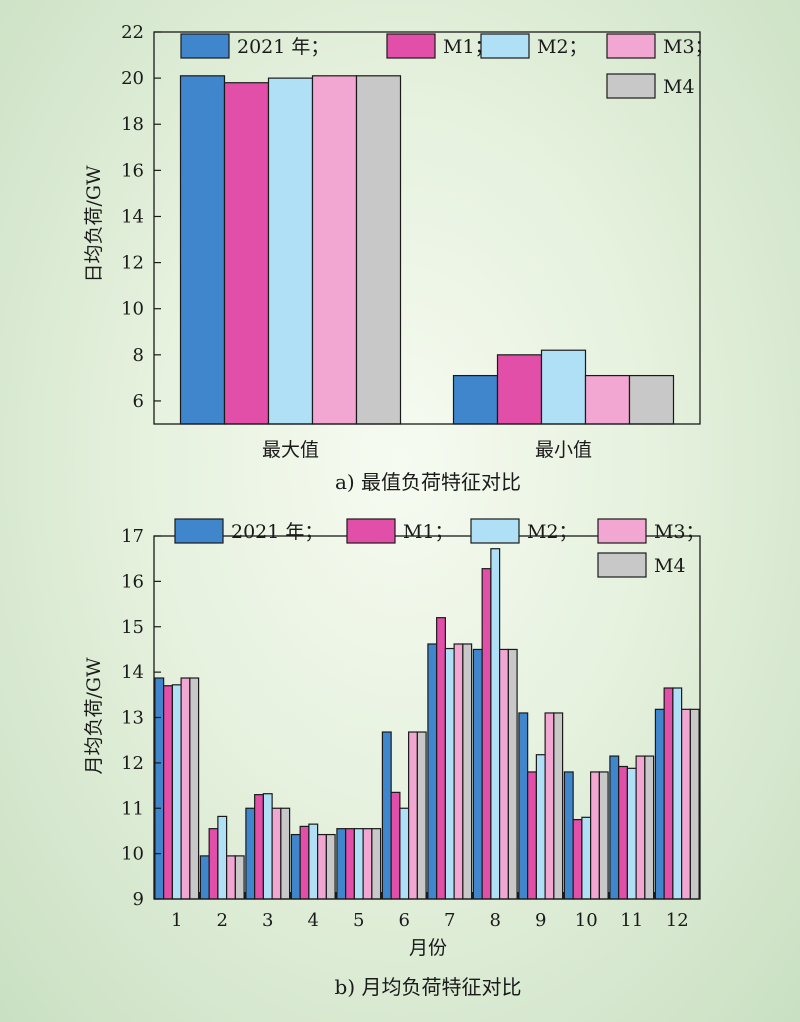 The width and height of the screenshot is (800, 1022). I want to click on chart-a-y-ticks: 6 8 10 12 14 16 18 20 22, so click(141, 217).